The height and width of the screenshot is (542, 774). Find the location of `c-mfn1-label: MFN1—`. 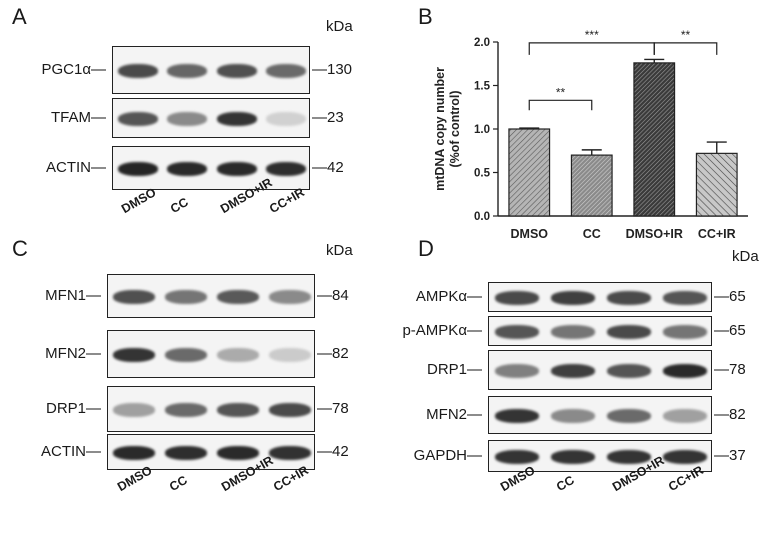

c-mfn1-label: MFN1— is located at coordinates (73, 295).